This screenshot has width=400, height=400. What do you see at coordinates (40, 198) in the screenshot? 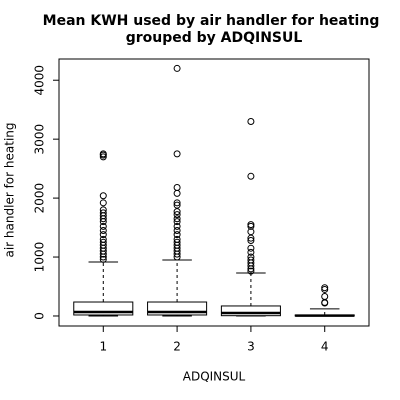
I see `y-tick-label: 2000` at bounding box center [40, 198].